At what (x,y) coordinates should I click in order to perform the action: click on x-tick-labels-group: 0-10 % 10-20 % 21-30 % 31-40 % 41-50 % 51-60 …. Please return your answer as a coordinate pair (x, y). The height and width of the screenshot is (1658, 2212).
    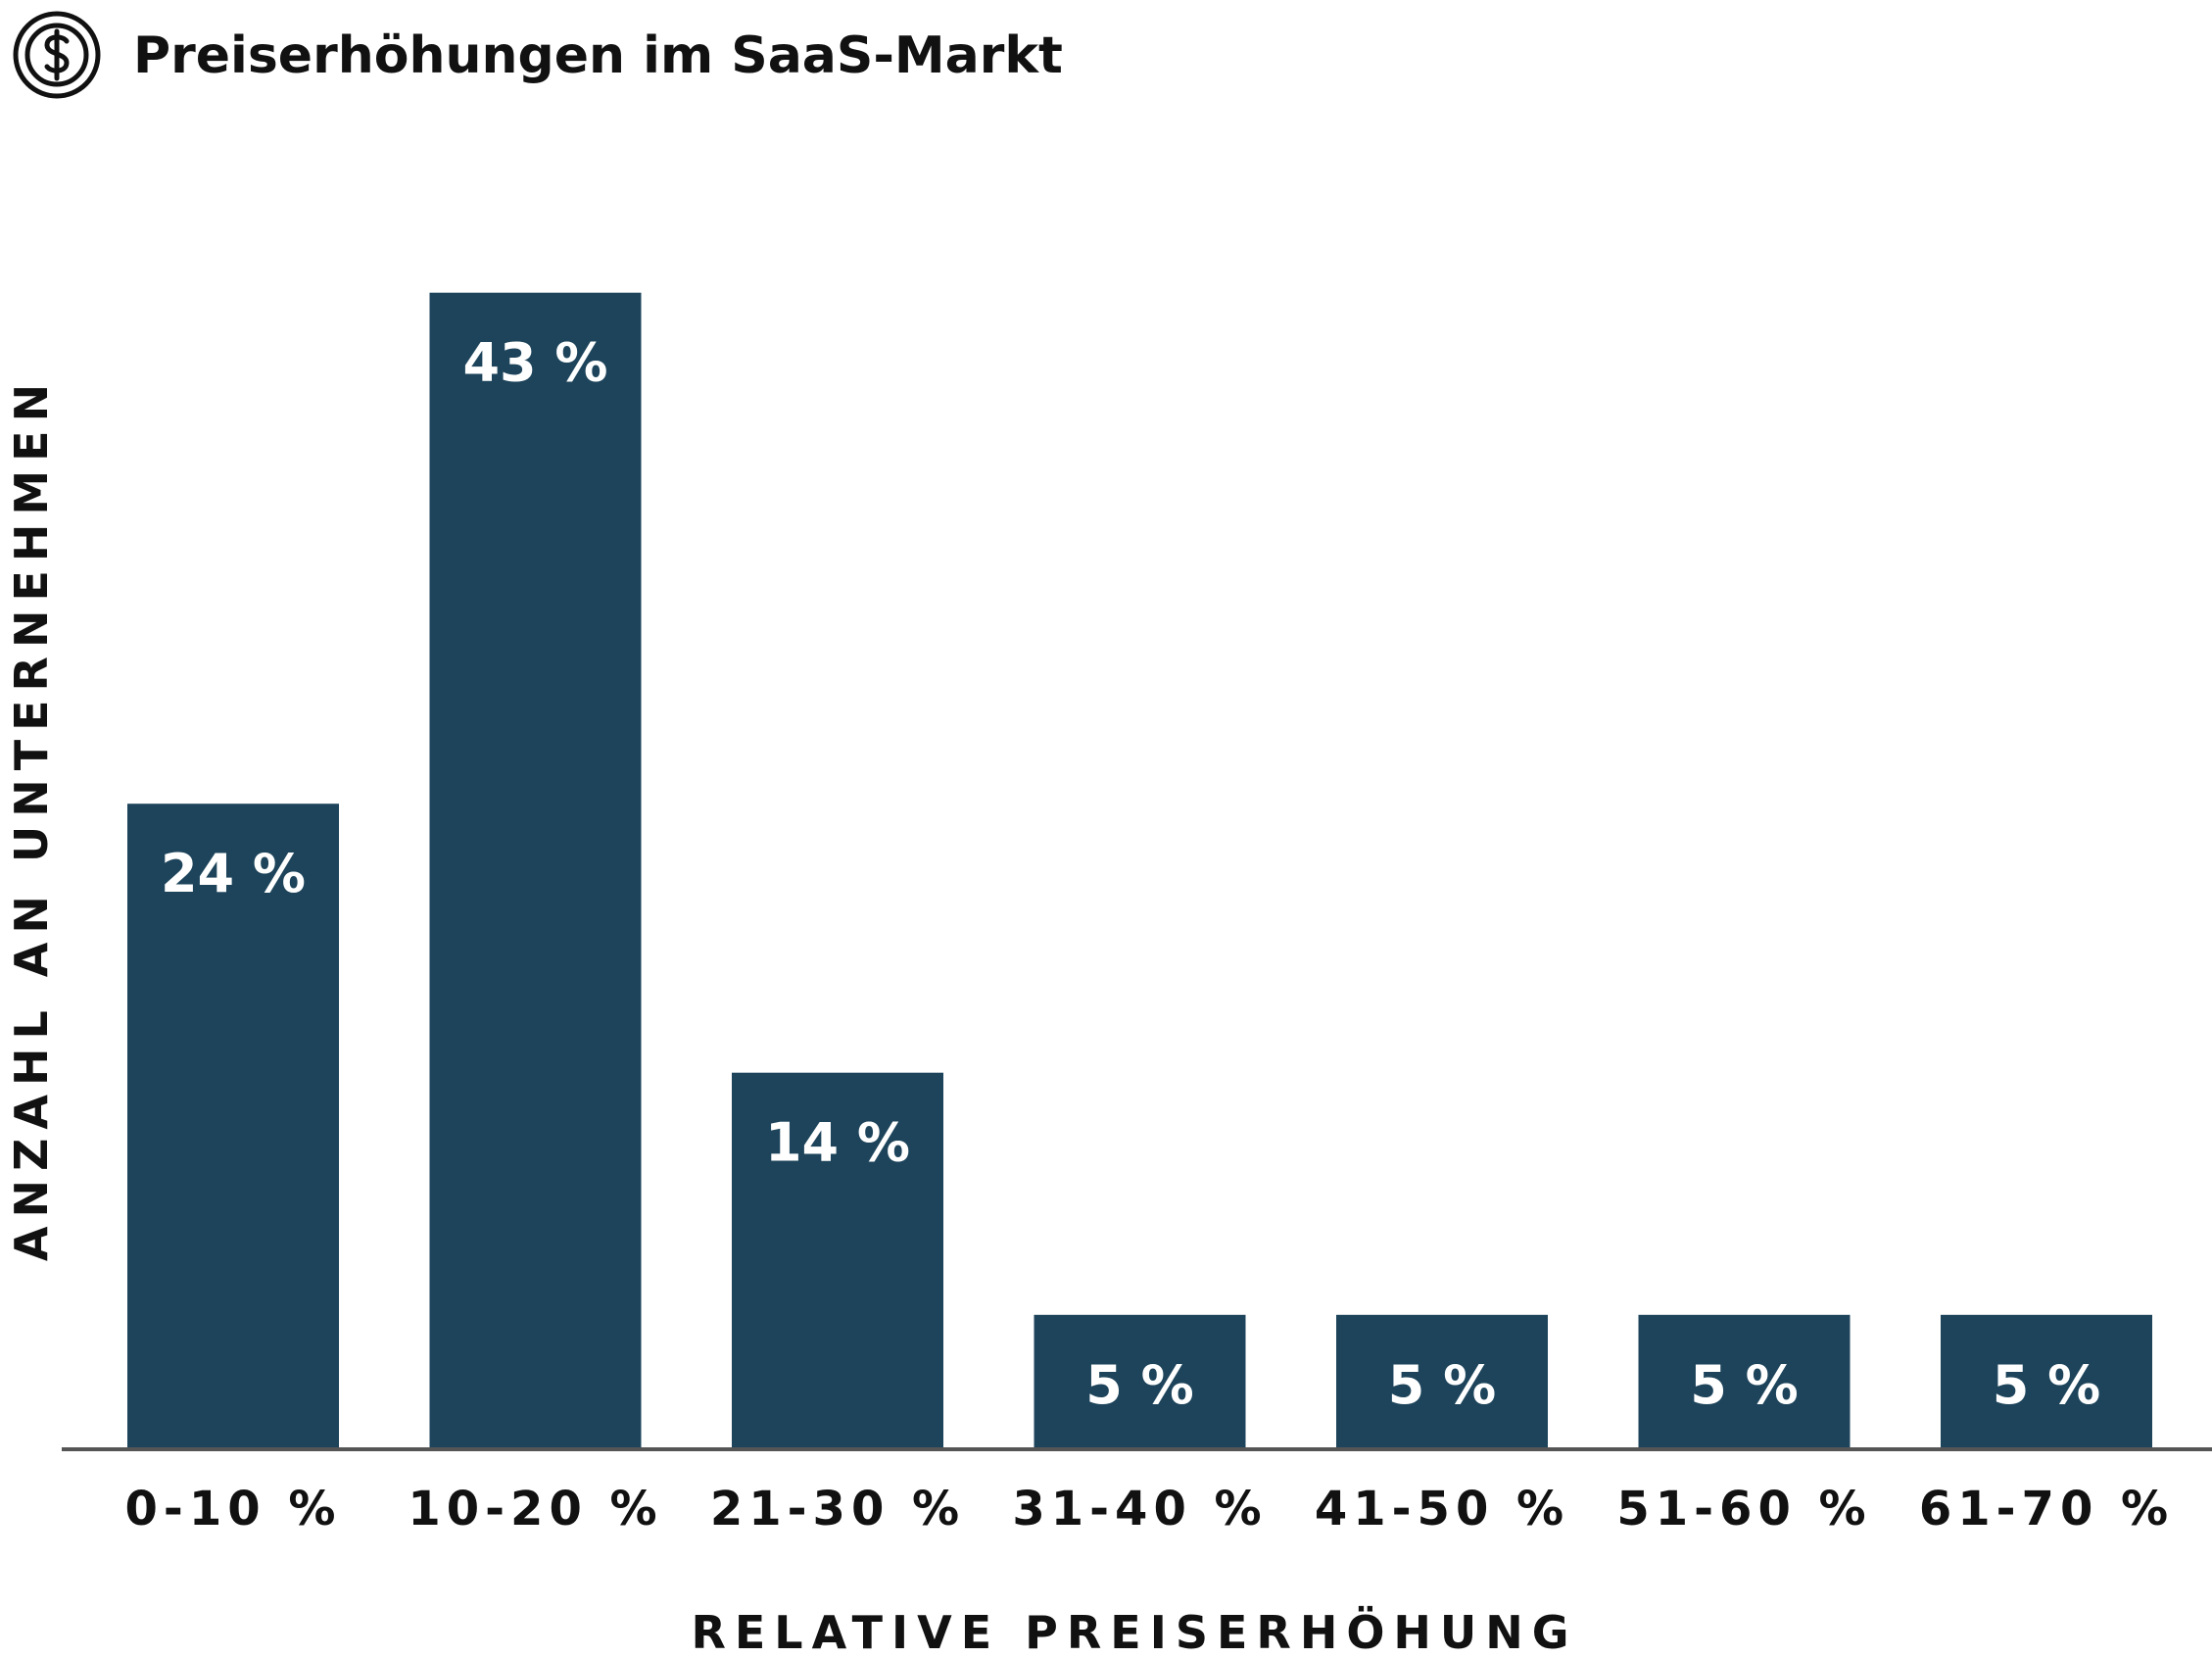
    Looking at the image, I should click on (1149, 1509).